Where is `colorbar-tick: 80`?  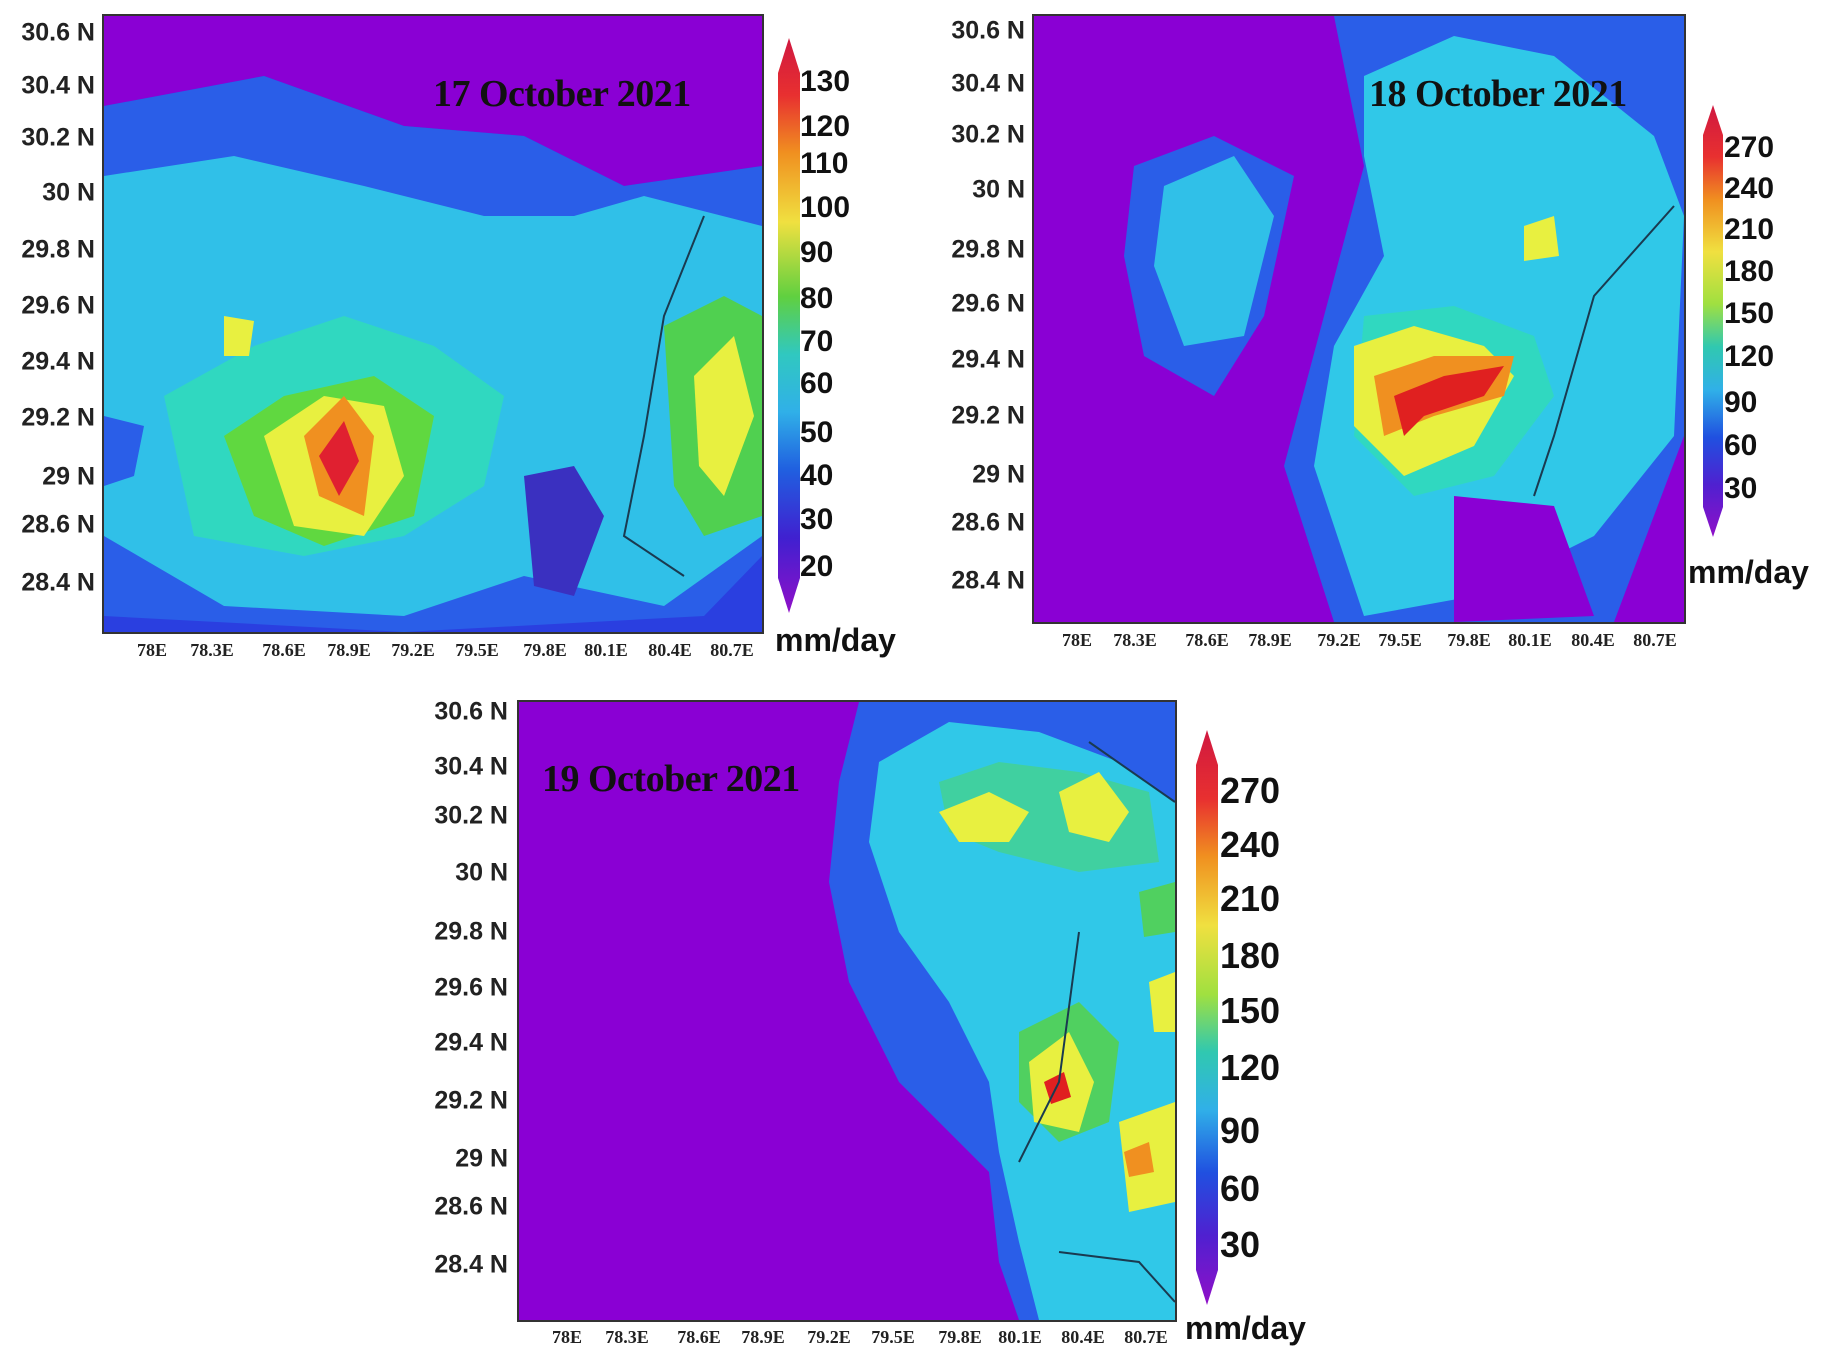 colorbar-tick: 80 is located at coordinates (817, 298).